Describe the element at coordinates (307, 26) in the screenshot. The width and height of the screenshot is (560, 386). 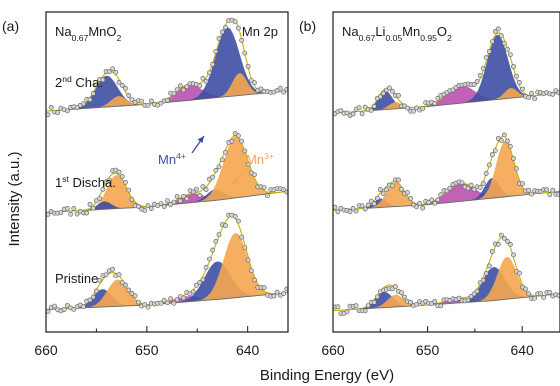
I see `panel-tag: (b)` at that location.